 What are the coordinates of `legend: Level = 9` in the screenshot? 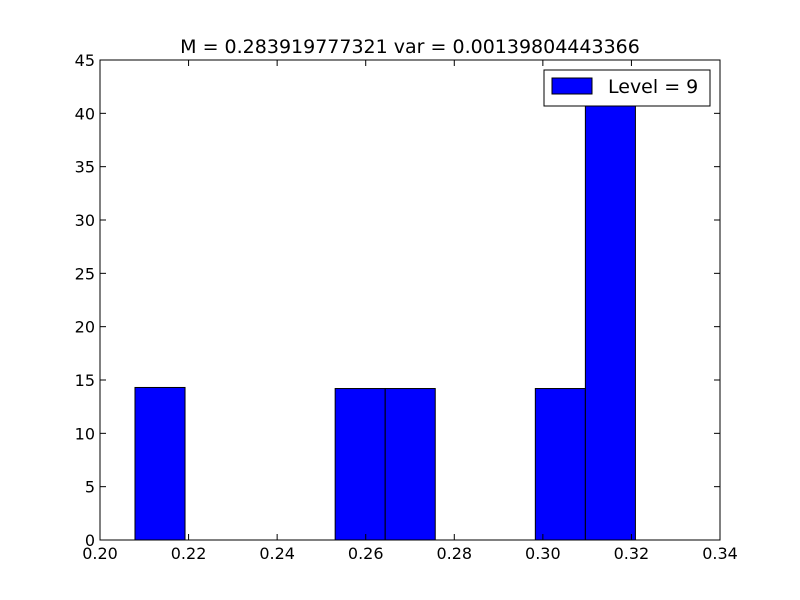 It's located at (627, 88).